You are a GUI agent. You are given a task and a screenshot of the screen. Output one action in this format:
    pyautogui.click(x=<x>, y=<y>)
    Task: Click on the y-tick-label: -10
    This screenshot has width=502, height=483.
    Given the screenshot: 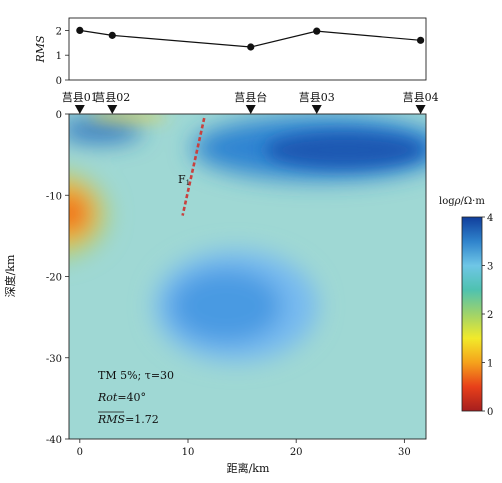 What is the action you would take?
    pyautogui.click(x=54, y=196)
    